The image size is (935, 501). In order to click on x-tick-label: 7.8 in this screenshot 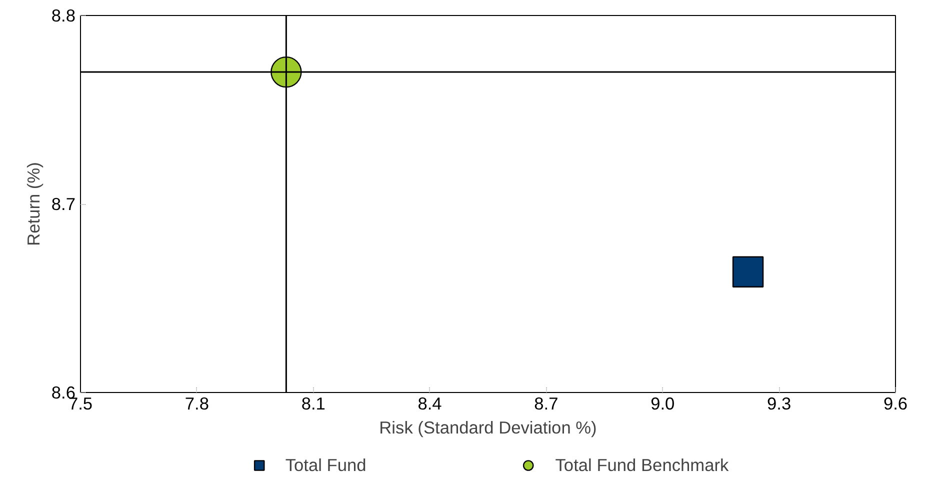, I will do `click(196, 404)`.